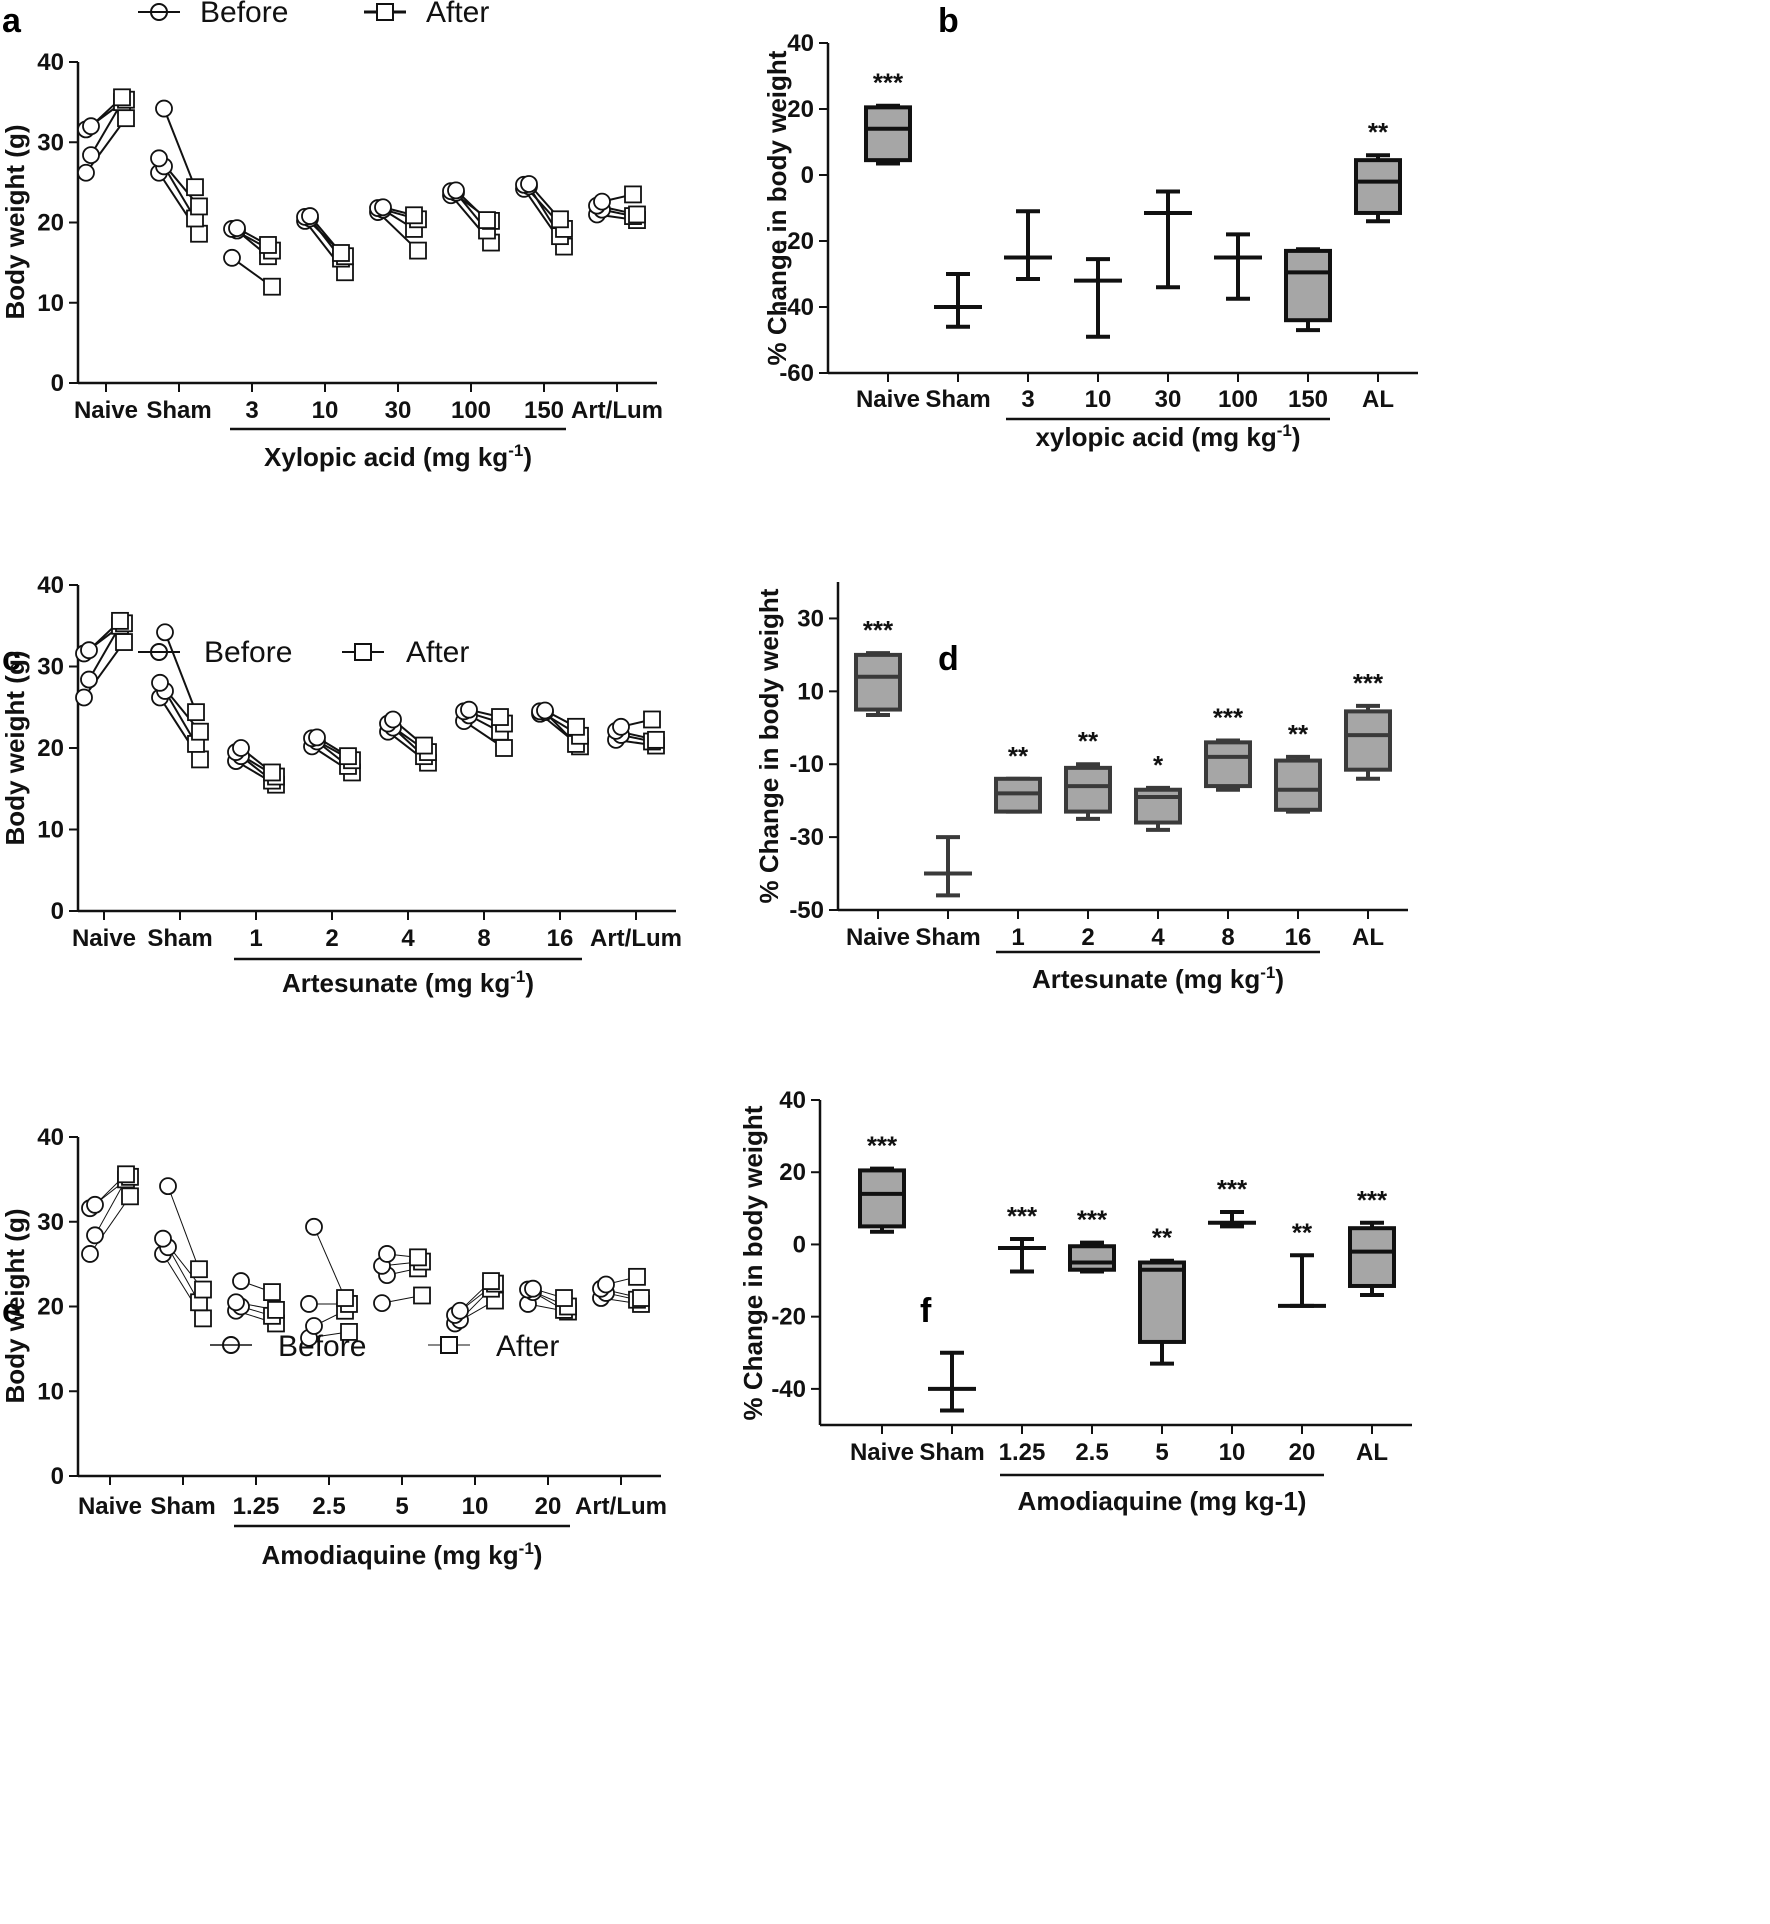 Image resolution: width=1770 pixels, height=1924 pixels. What do you see at coordinates (948, 21) in the screenshot?
I see `panel-label-b: b` at bounding box center [948, 21].